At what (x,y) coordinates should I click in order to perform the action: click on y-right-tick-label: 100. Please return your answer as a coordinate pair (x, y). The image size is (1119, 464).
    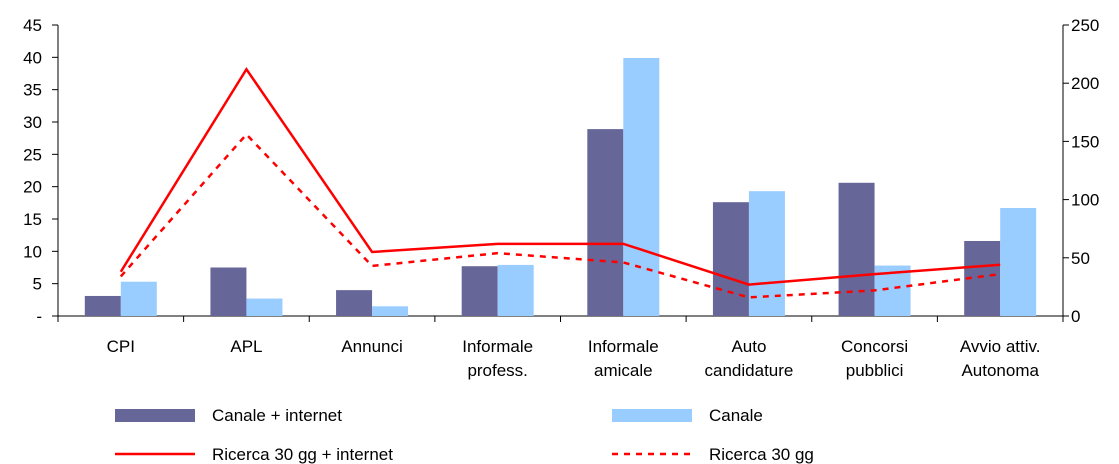
    Looking at the image, I should click on (1085, 200).